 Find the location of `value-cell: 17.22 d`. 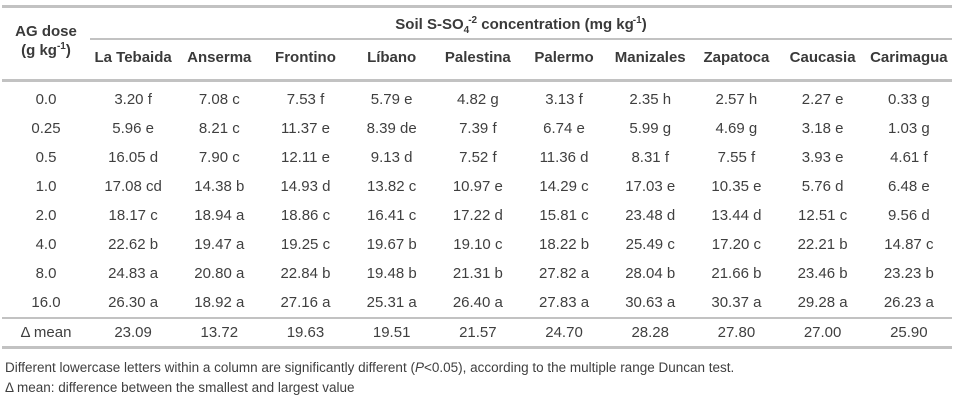

value-cell: 17.22 d is located at coordinates (477, 215).